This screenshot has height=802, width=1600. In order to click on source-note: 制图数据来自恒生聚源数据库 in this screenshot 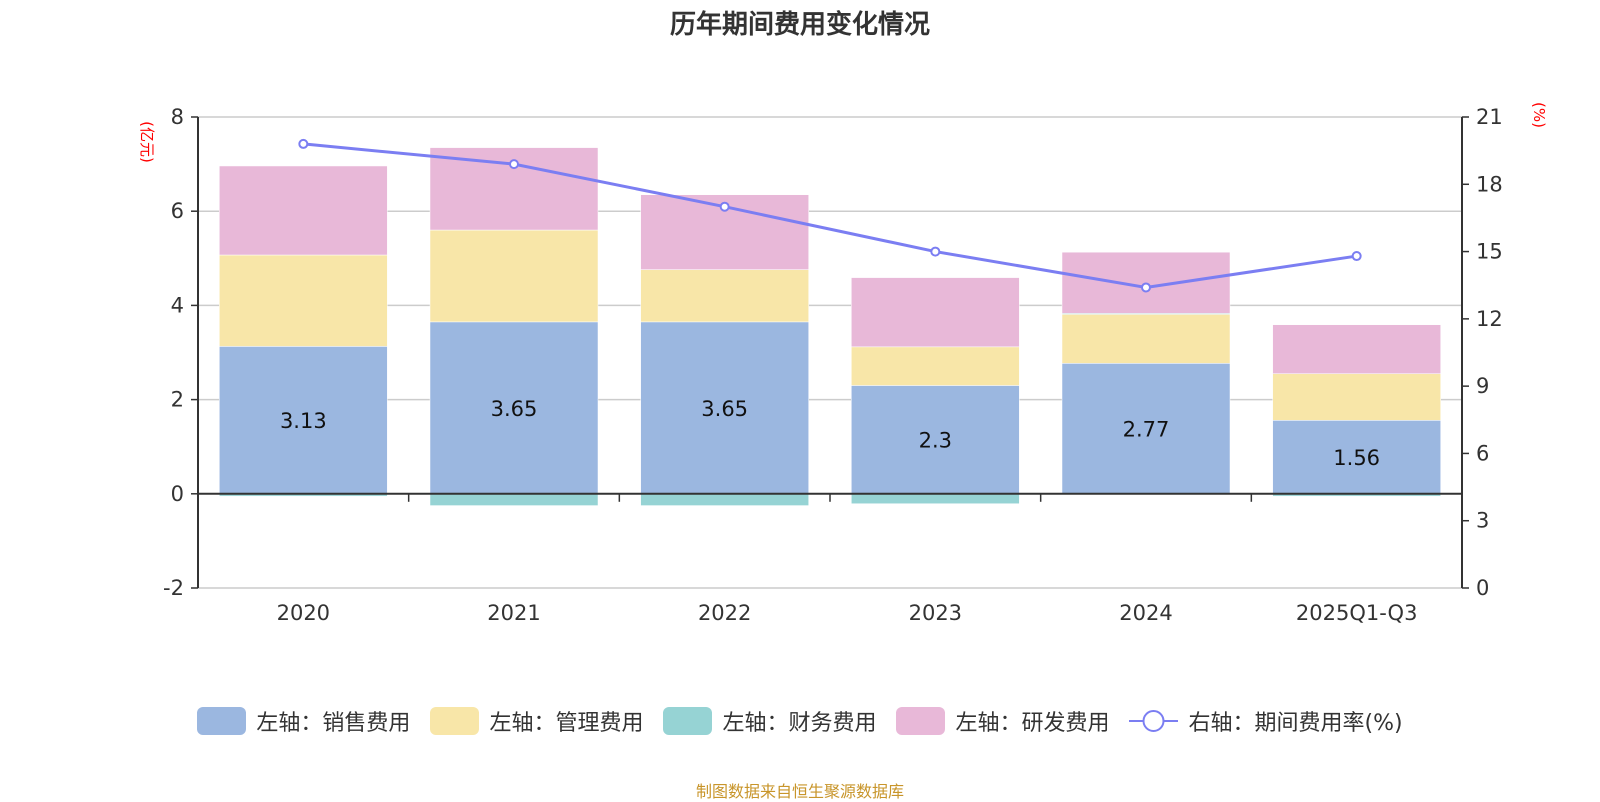, I will do `click(799, 791)`.